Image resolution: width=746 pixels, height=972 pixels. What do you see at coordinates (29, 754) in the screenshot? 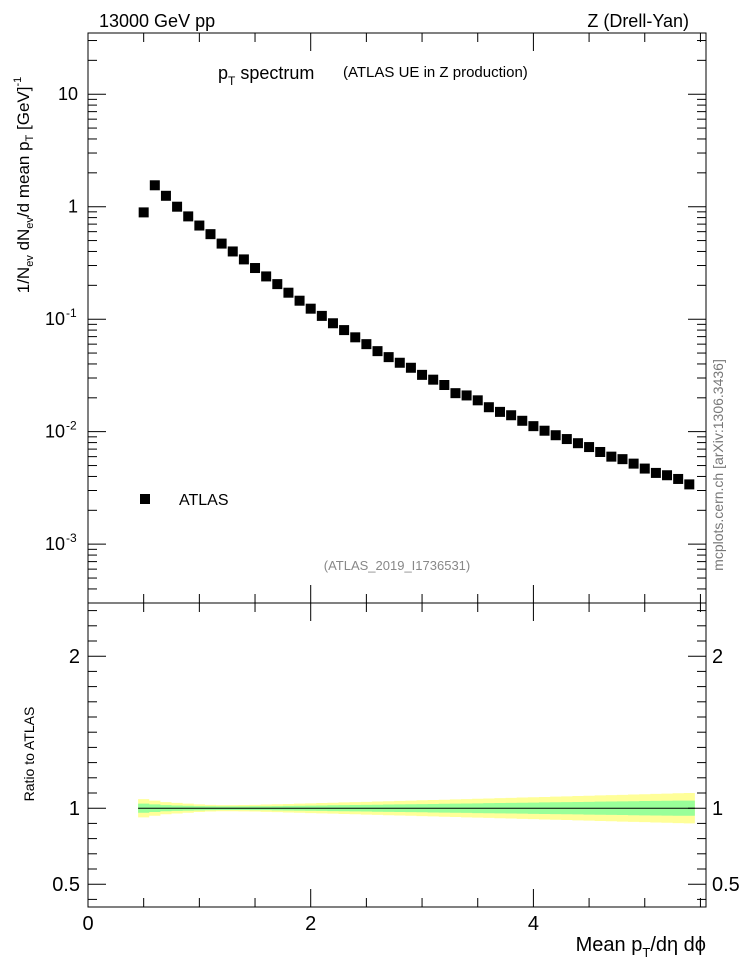
I see `lower-y-axis-label: Ratio to ATLAS` at bounding box center [29, 754].